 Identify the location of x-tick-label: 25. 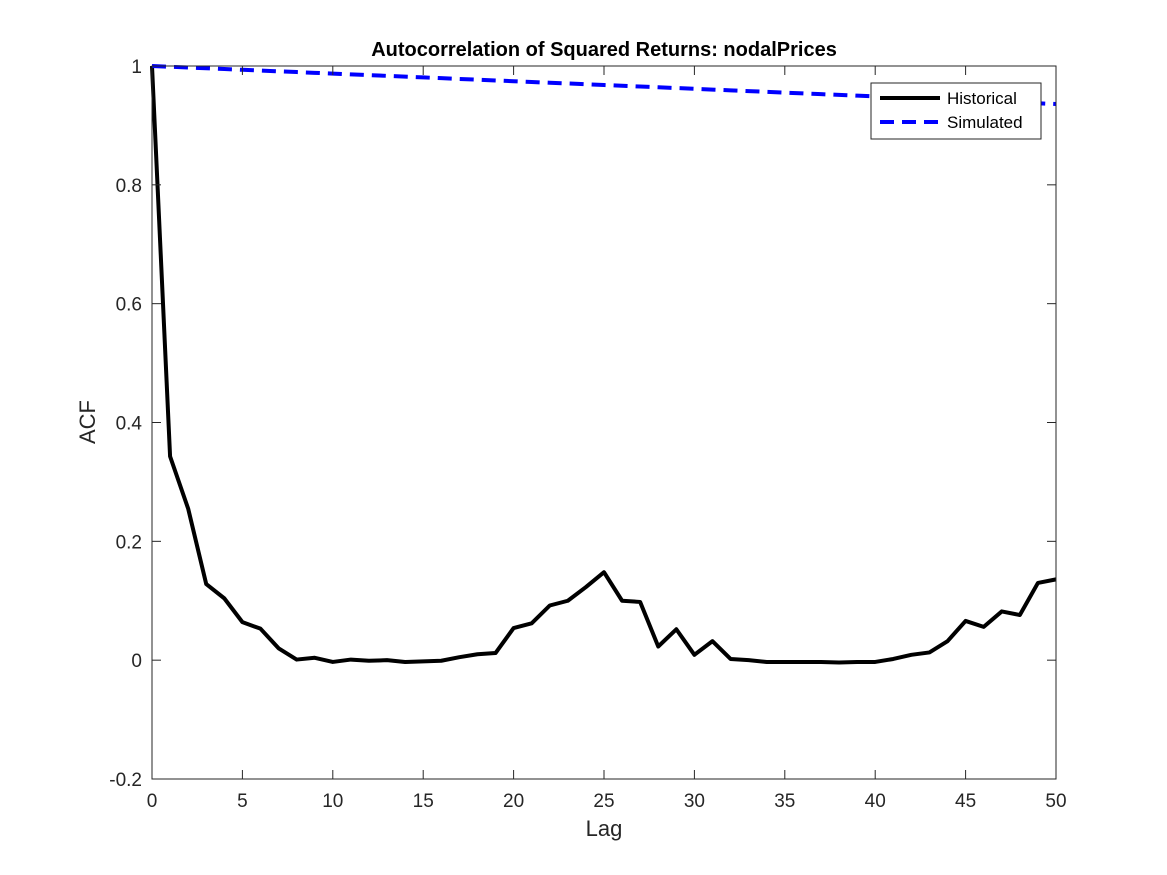
(603, 801).